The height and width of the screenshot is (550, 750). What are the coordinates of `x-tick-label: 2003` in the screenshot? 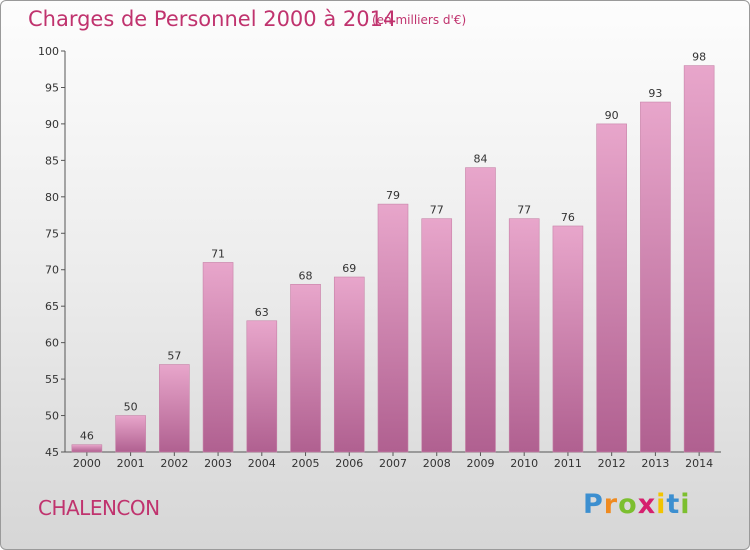 It's located at (218, 463).